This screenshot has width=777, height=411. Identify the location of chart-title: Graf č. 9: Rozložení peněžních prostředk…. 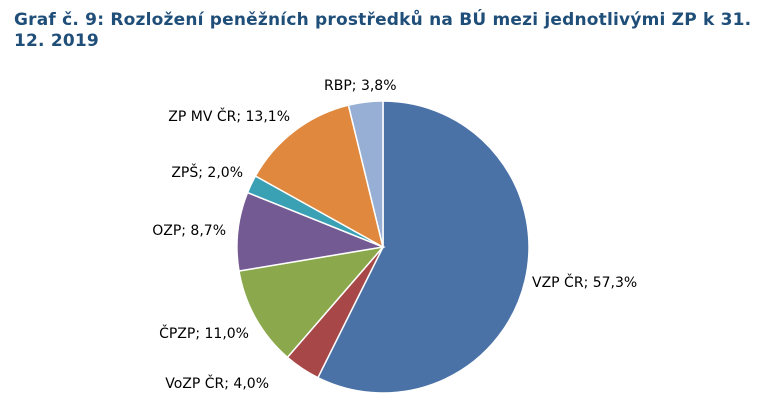
(383, 30).